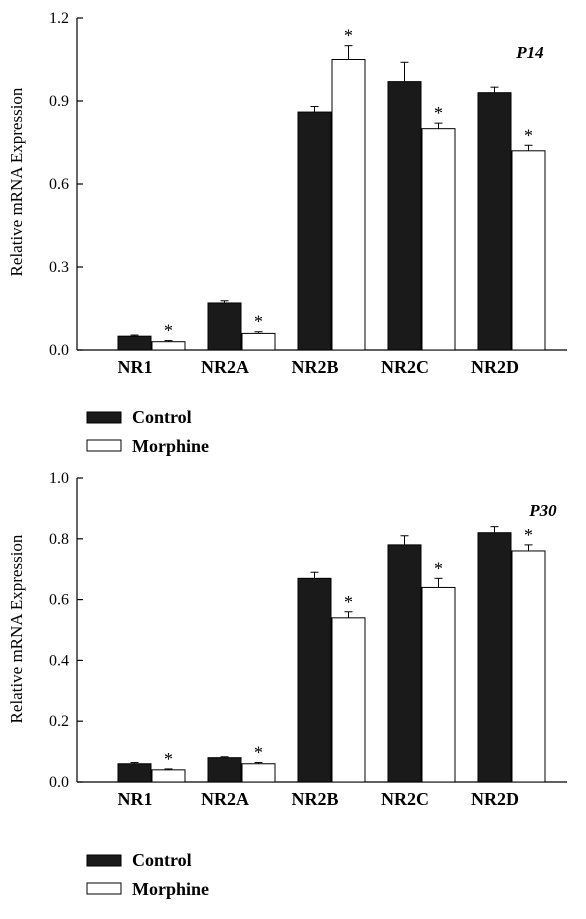 This screenshot has height=919, width=586. I want to click on panel-label: P30, so click(542, 510).